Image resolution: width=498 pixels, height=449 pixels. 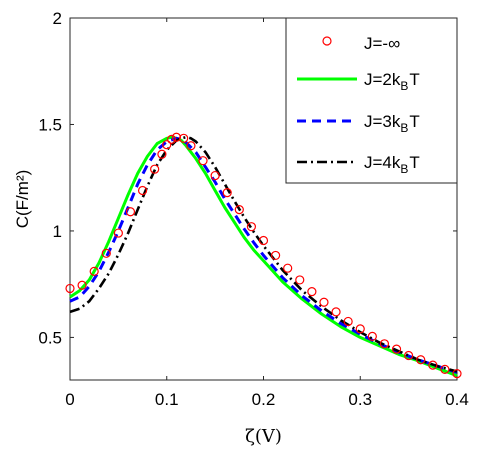 What do you see at coordinates (57, 18) in the screenshot?
I see `y-tick-label: 2` at bounding box center [57, 18].